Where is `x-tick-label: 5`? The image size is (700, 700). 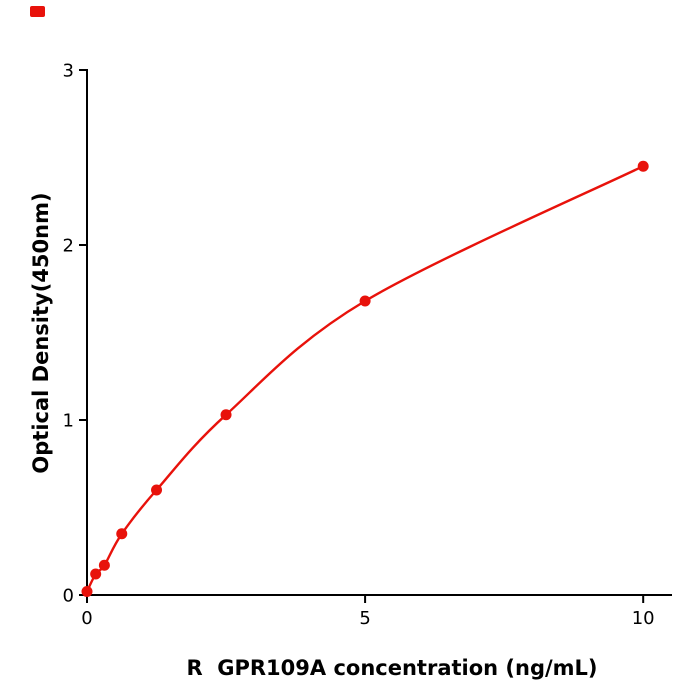
x-tick-label: 5 is located at coordinates (364, 618).